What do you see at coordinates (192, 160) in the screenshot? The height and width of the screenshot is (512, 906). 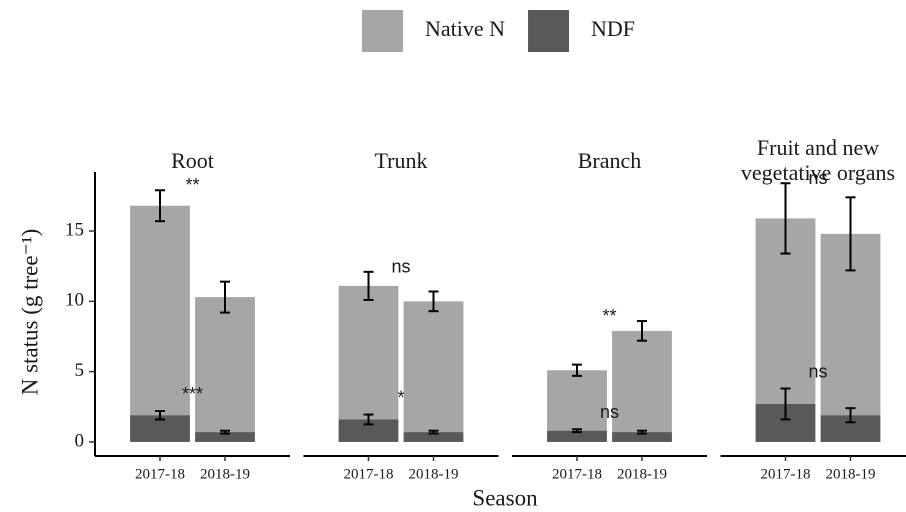 I see `facet-title: Root` at bounding box center [192, 160].